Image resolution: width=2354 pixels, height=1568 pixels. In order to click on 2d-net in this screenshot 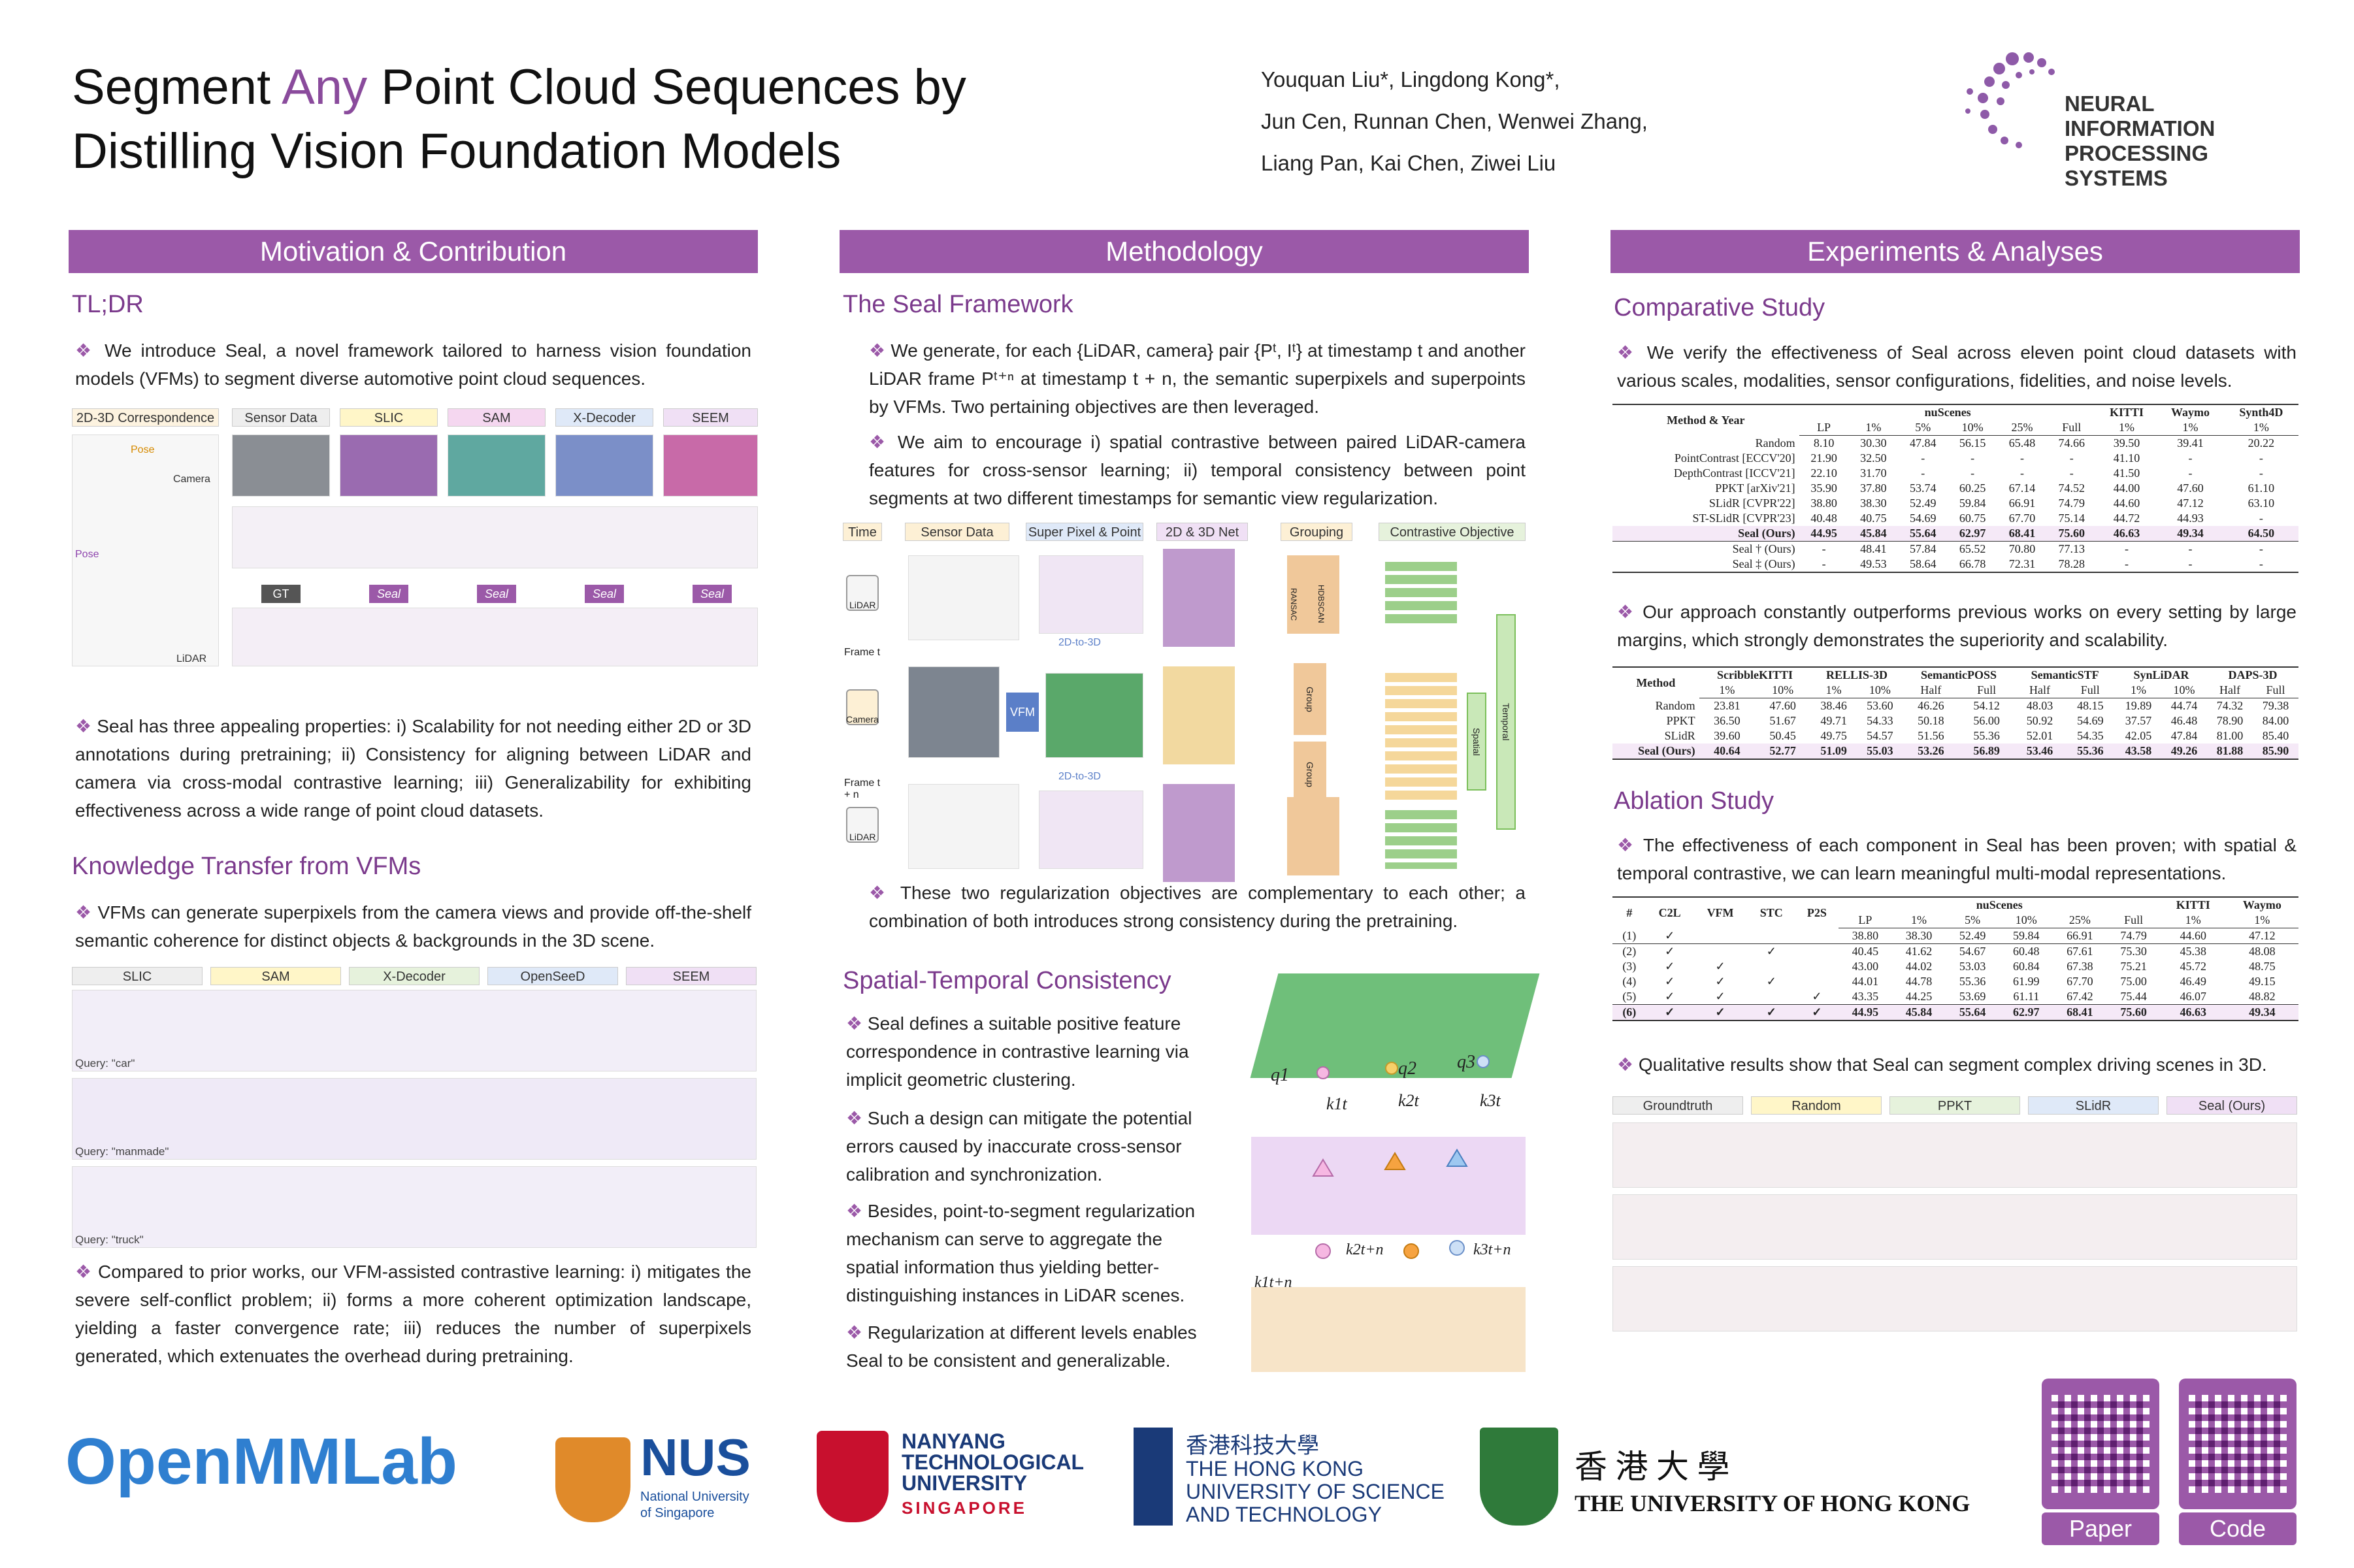, I will do `click(1199, 715)`.